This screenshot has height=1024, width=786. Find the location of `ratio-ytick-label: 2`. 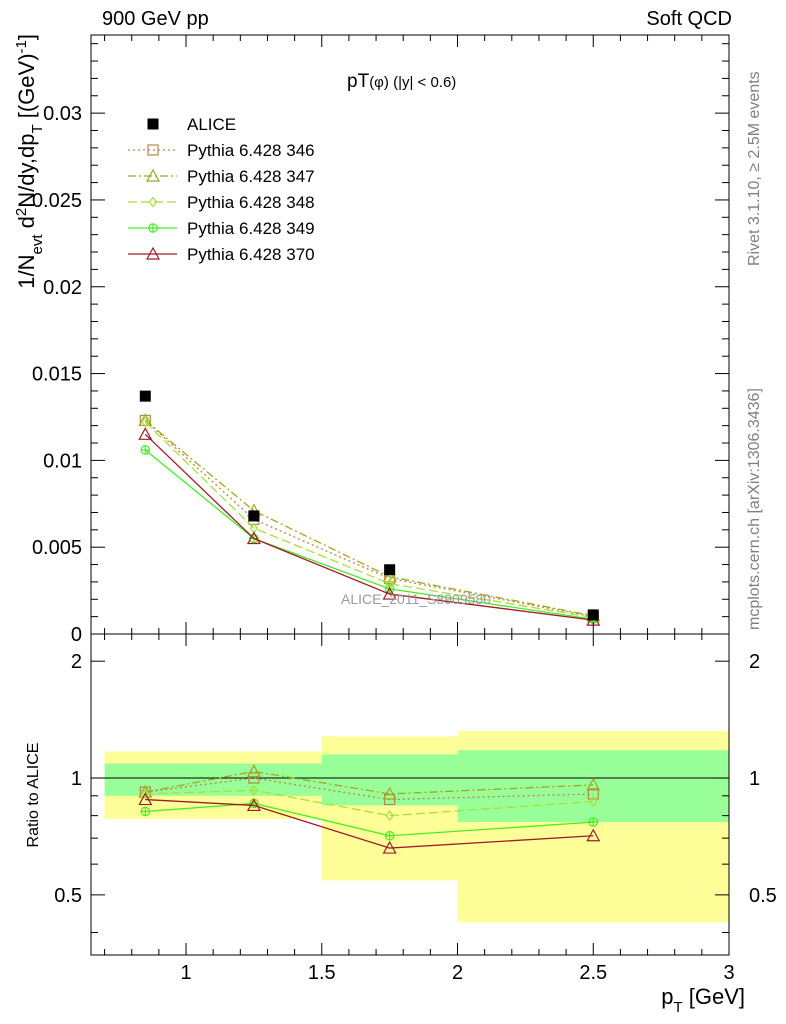

ratio-ytick-label: 2 is located at coordinates (76, 662).